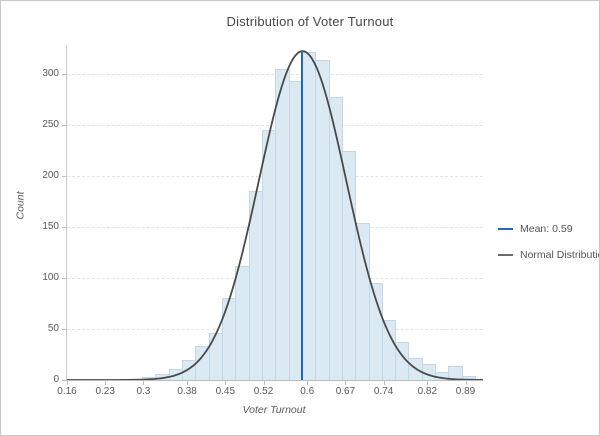  Describe the element at coordinates (301, 215) in the screenshot. I see `mean-line` at that location.